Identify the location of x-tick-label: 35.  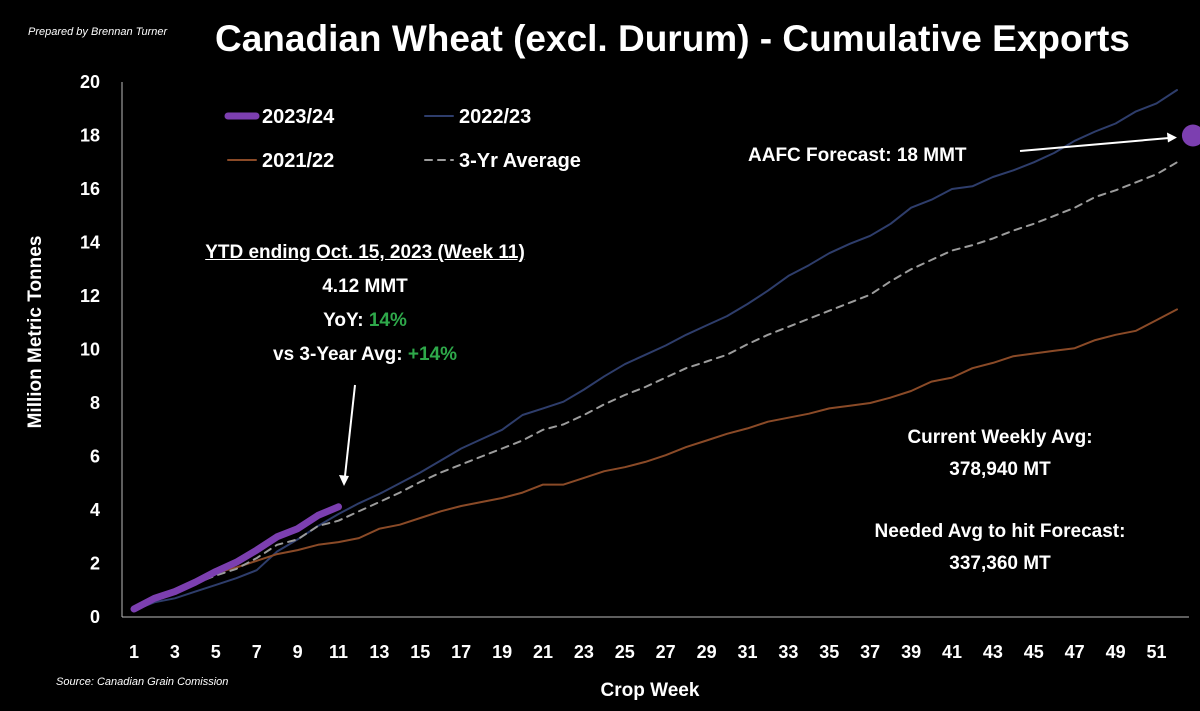
(829, 652).